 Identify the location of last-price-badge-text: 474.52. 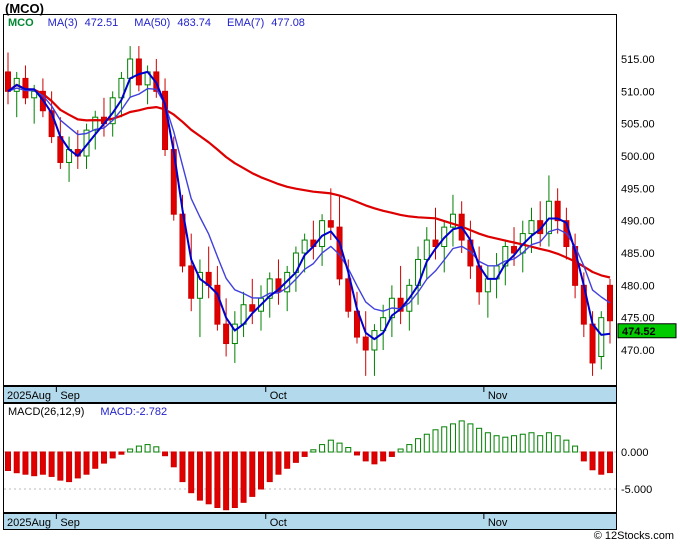
(639, 332).